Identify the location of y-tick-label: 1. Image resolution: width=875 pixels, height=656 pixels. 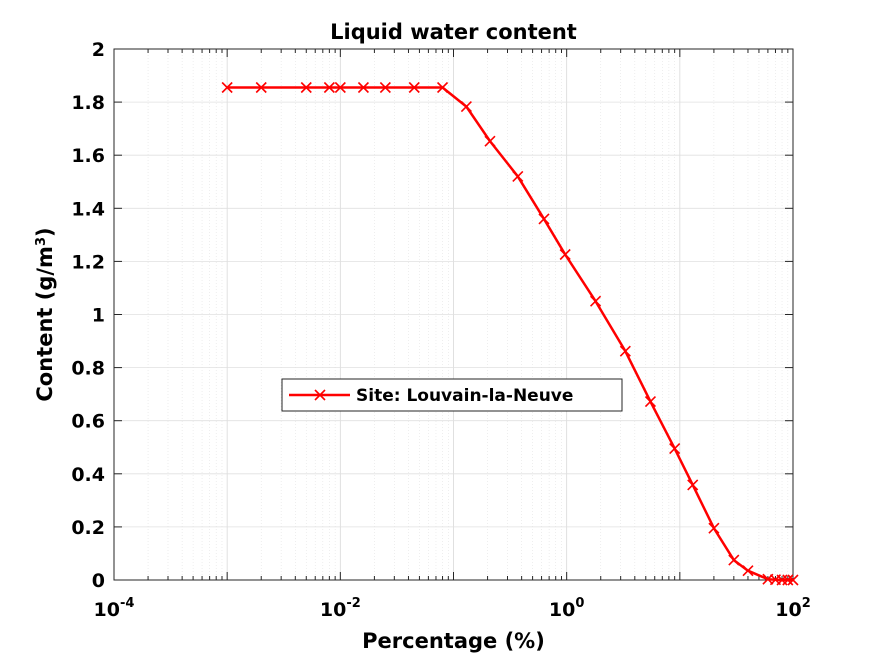
(98, 316).